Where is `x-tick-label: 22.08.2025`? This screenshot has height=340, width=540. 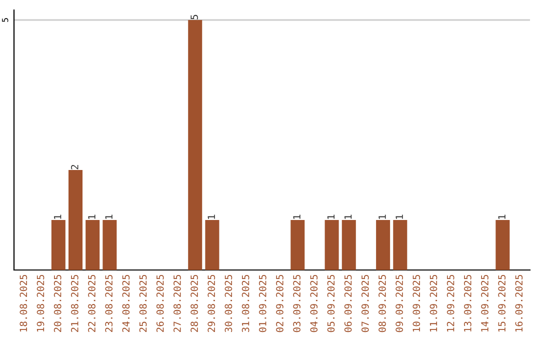 x-tick-label: 22.08.2025 is located at coordinates (92, 303).